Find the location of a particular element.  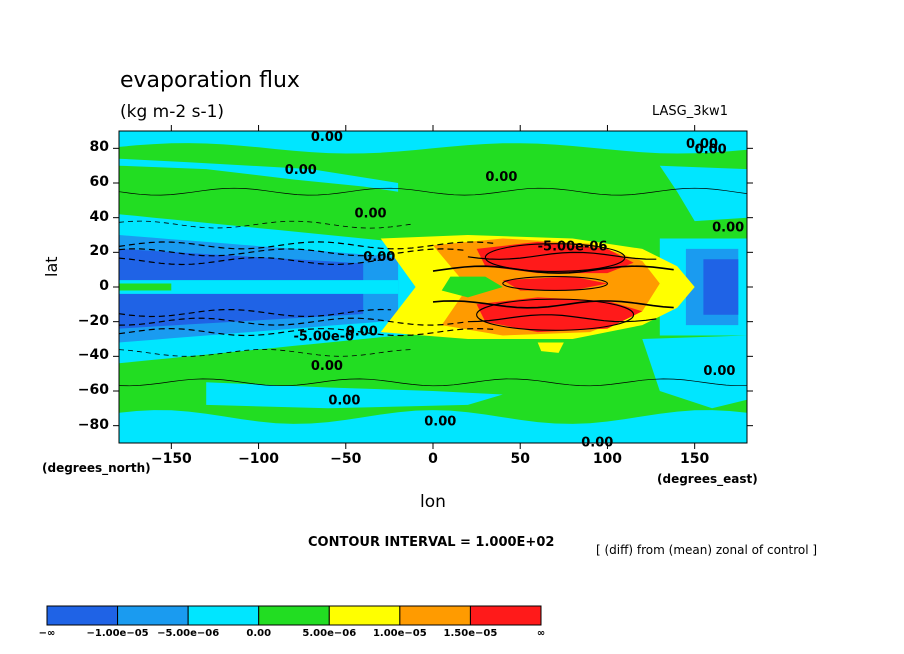

y-tick-label: −60 is located at coordinates (93, 390).